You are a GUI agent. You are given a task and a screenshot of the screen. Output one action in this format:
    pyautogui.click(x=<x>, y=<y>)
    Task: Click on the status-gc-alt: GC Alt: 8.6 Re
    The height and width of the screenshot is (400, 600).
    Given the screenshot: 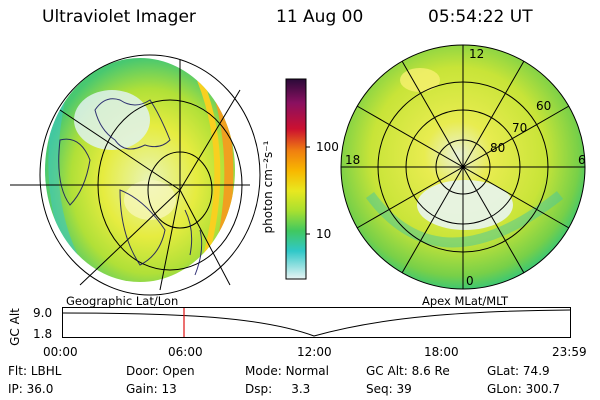 What is the action you would take?
    pyautogui.click(x=408, y=371)
    